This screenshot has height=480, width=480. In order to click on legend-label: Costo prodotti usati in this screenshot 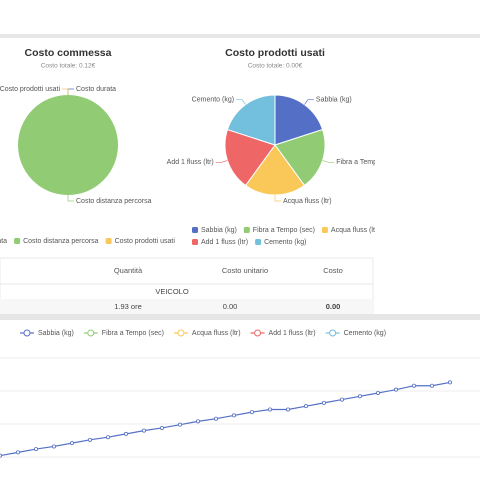, I will do `click(145, 241)`.